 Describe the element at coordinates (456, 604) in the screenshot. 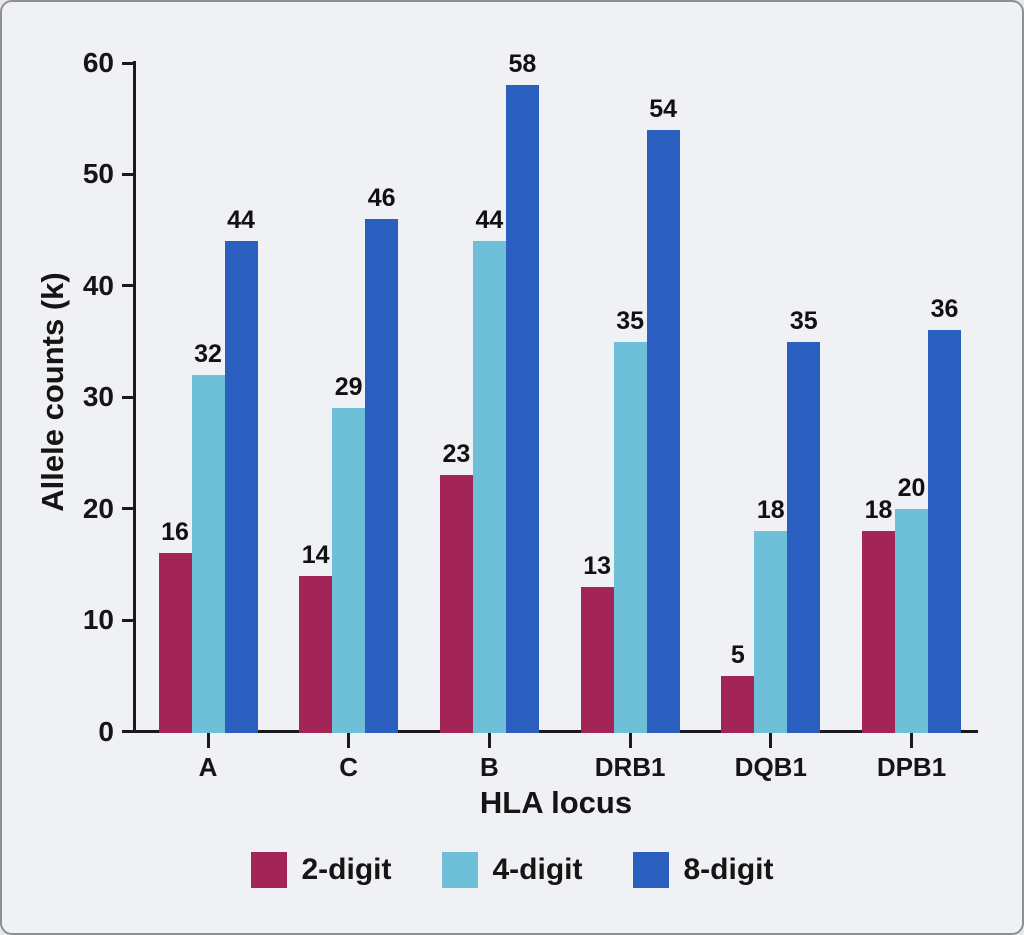

I see `bar-2-digit-B` at that location.